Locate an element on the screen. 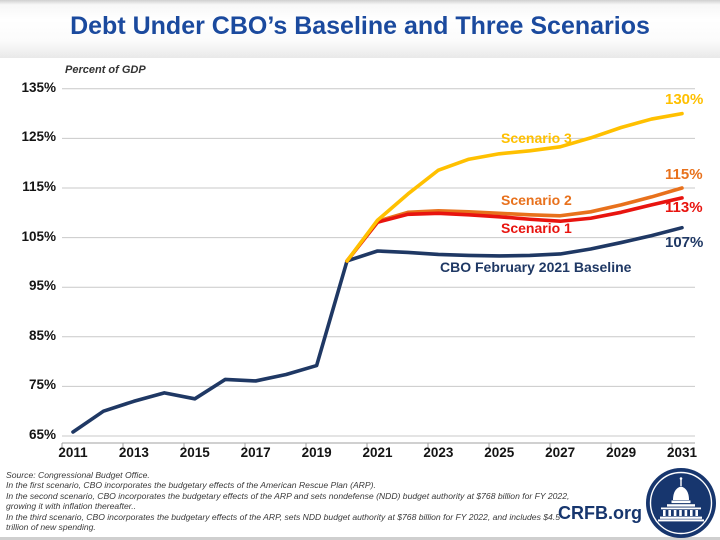 The height and width of the screenshot is (540, 720). source-line: Source: Congressional Budget Office. is located at coordinates (78, 475).